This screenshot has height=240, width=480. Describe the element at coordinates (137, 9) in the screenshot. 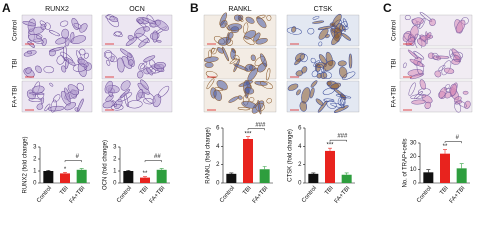

I see `column-title: OCN` at that location.